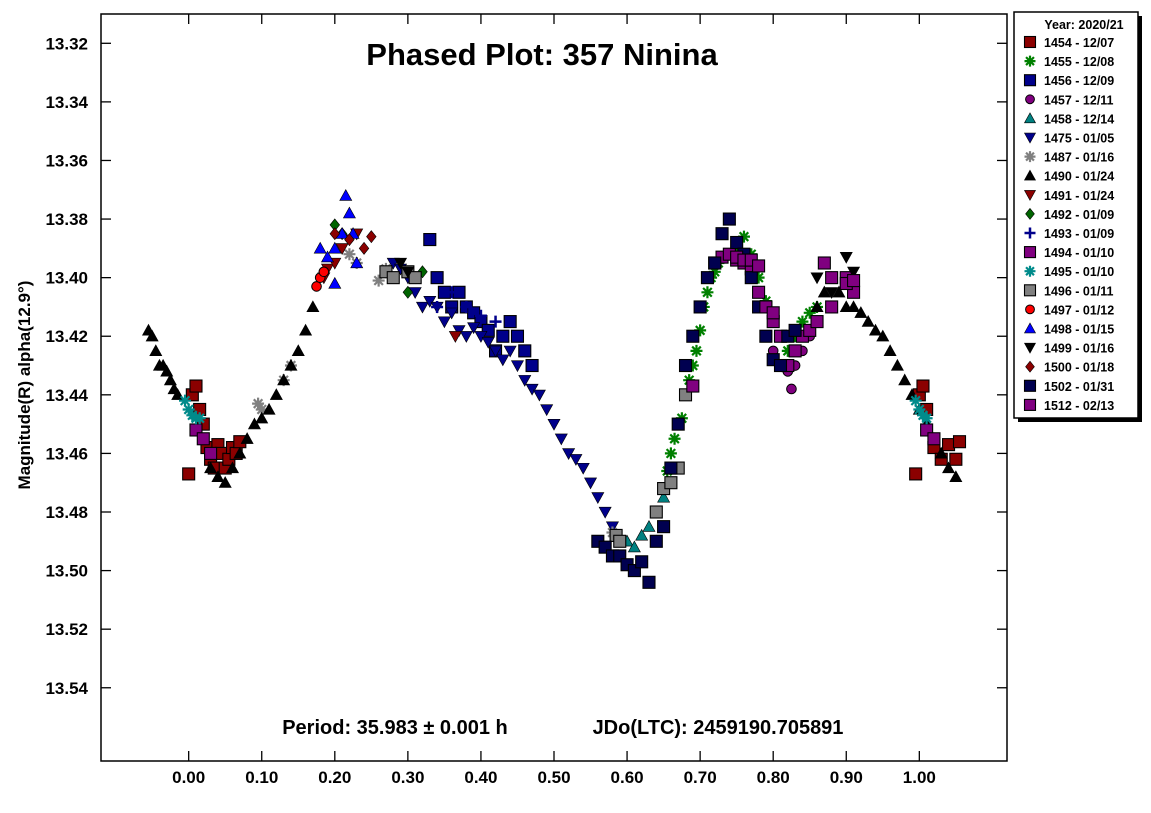  I want to click on y-tick-label: 13.40, so click(66, 278).